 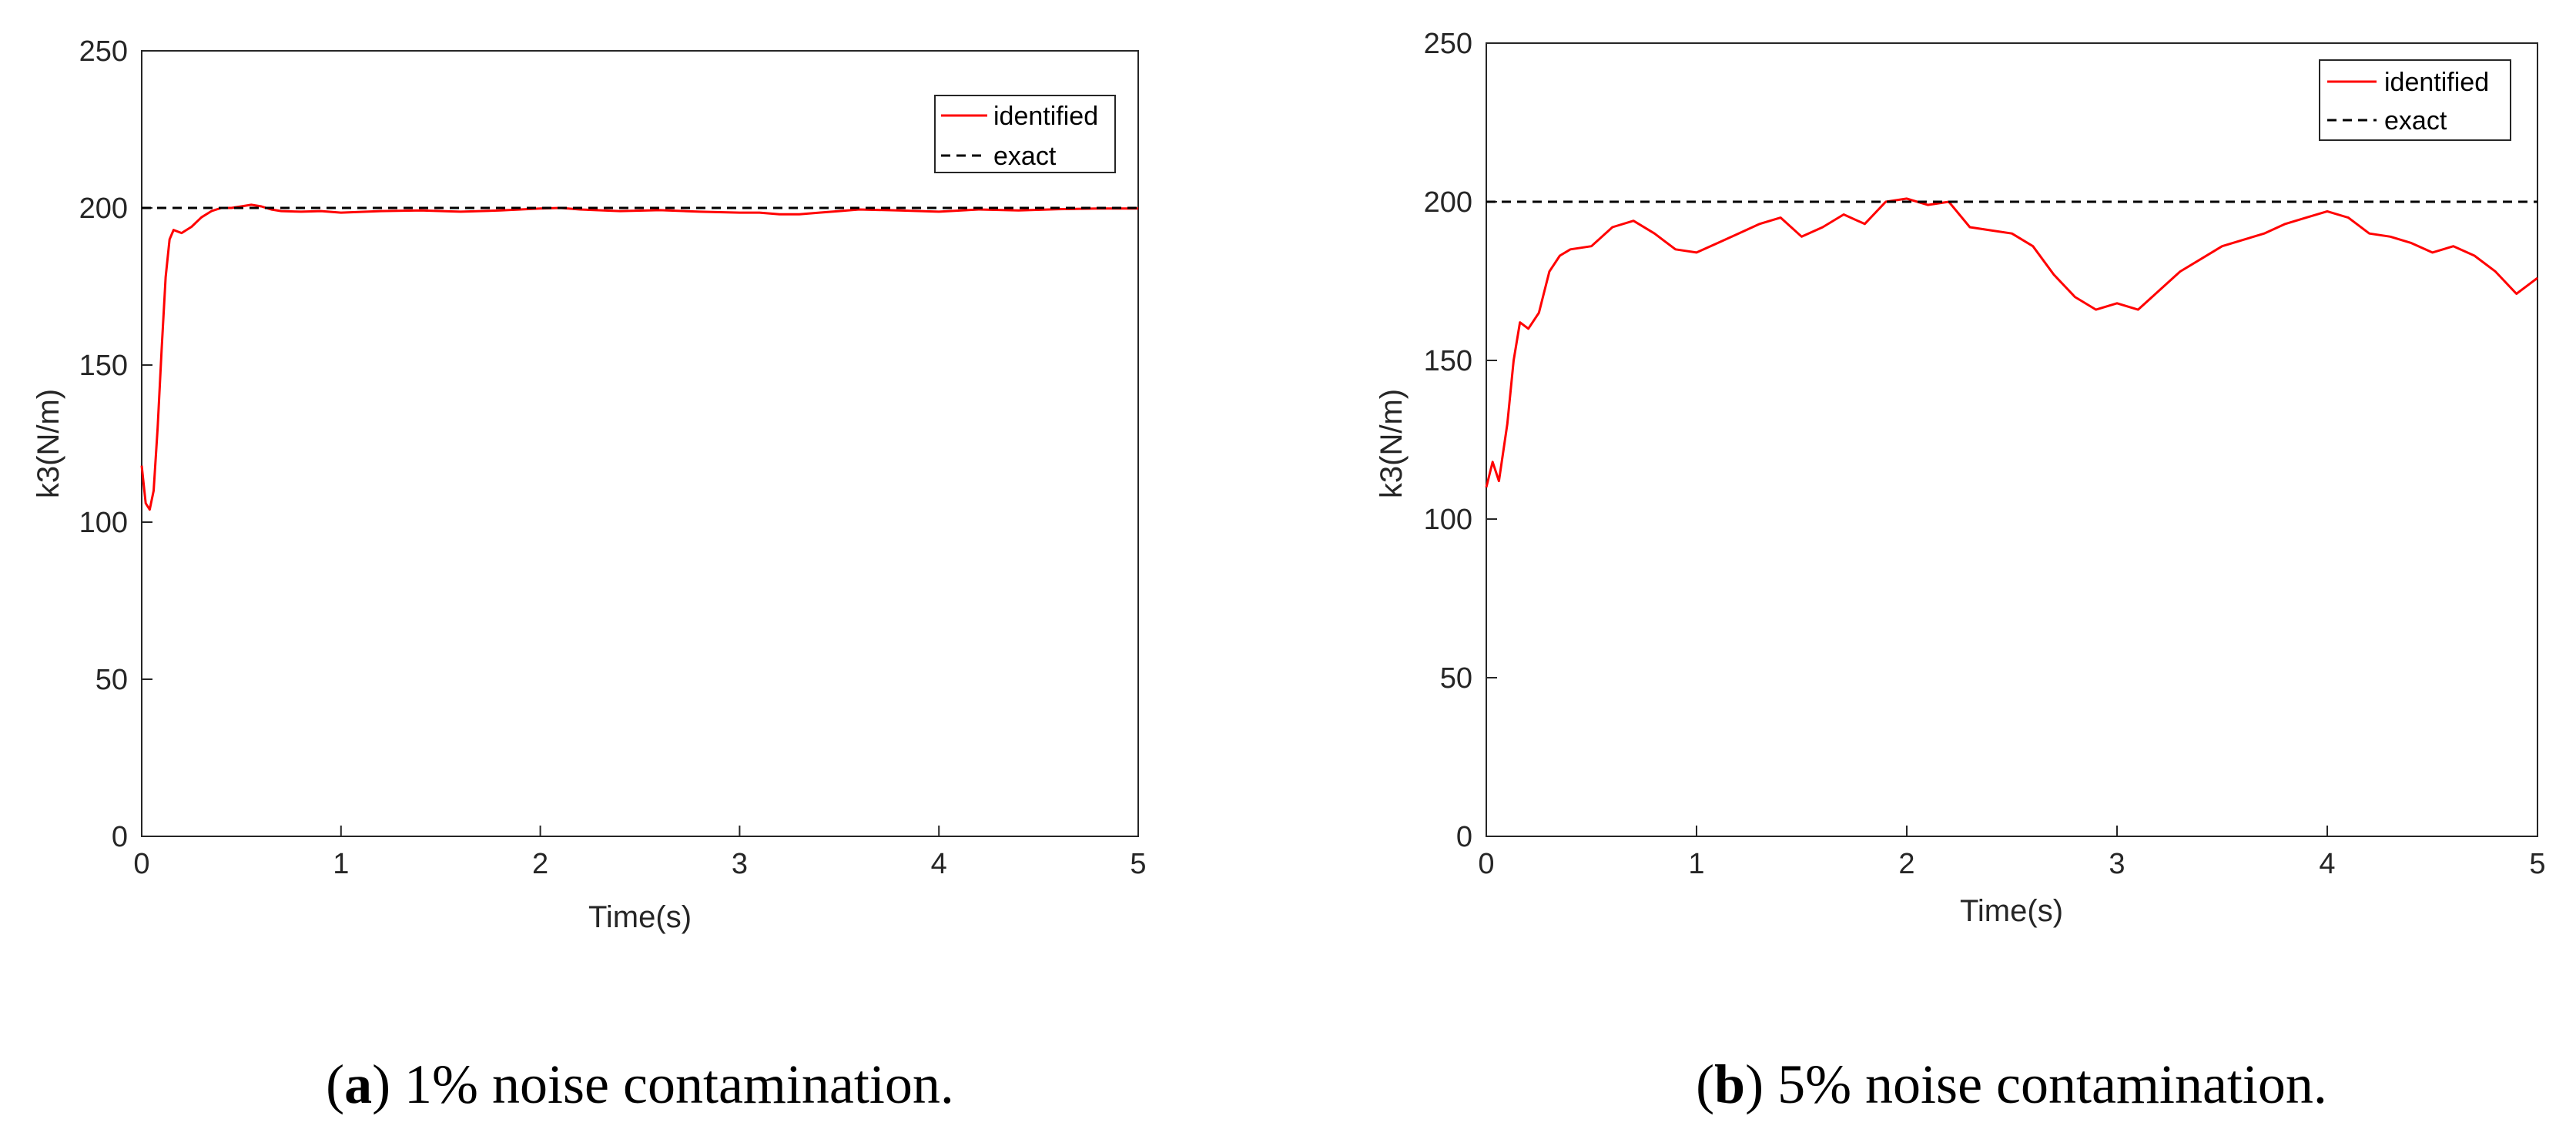 What do you see at coordinates (1906, 864) in the screenshot?
I see `chart-b-x-tick-label: 2` at bounding box center [1906, 864].